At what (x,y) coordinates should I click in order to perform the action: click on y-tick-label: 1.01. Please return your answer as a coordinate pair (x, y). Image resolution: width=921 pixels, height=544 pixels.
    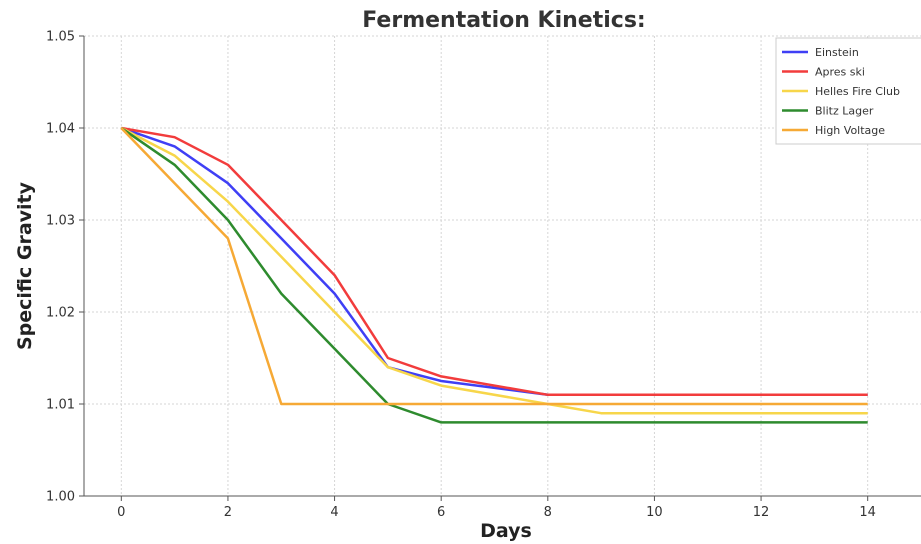
    Looking at the image, I should click on (60, 405).